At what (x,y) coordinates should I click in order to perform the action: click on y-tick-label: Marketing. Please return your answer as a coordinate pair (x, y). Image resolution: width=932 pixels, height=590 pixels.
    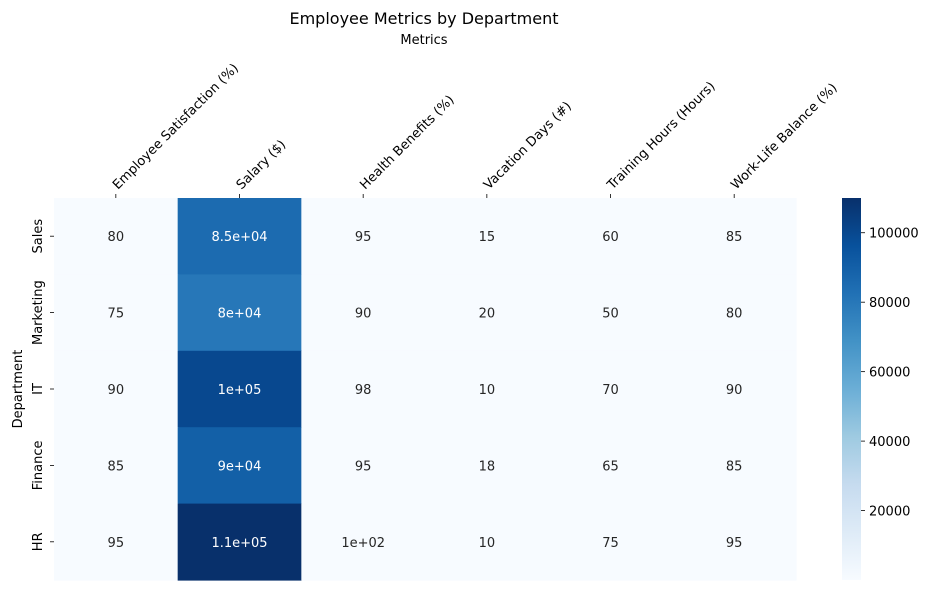
    Looking at the image, I should click on (38, 312).